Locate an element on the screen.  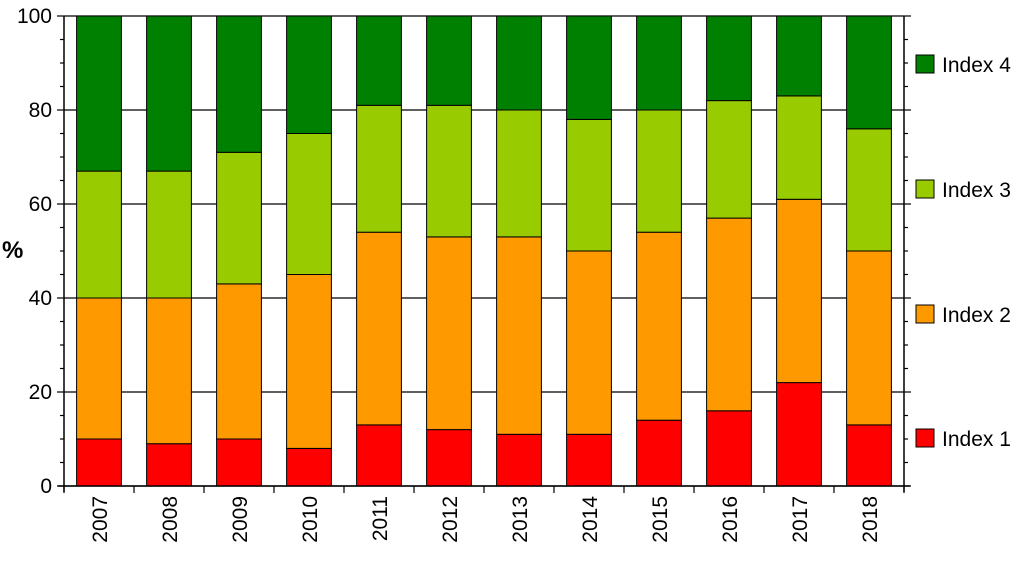
y-tick-label-100: 100 is located at coordinates (34, 16).